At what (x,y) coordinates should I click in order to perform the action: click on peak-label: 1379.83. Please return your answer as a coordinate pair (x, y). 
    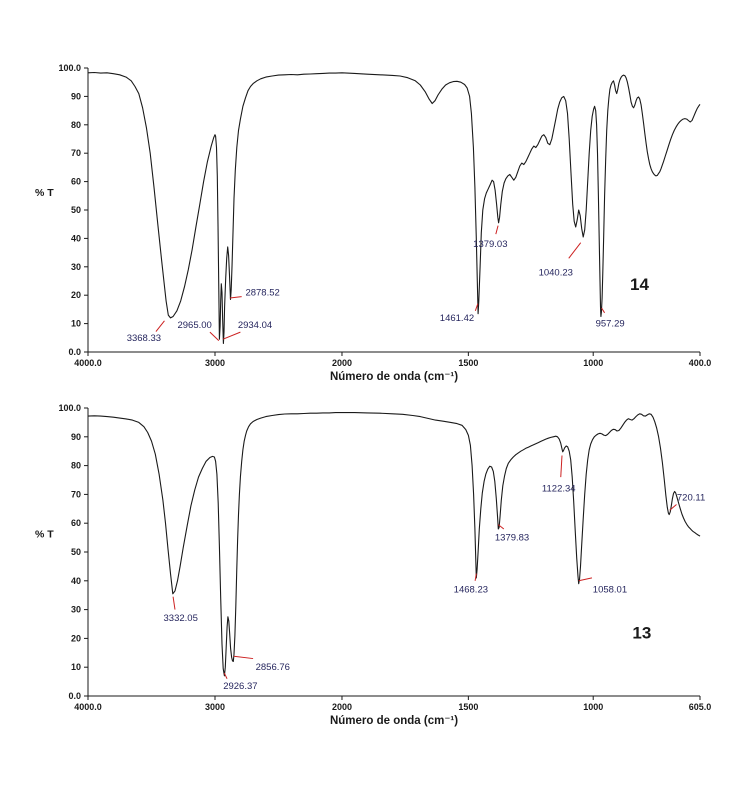
    Looking at the image, I should click on (512, 538).